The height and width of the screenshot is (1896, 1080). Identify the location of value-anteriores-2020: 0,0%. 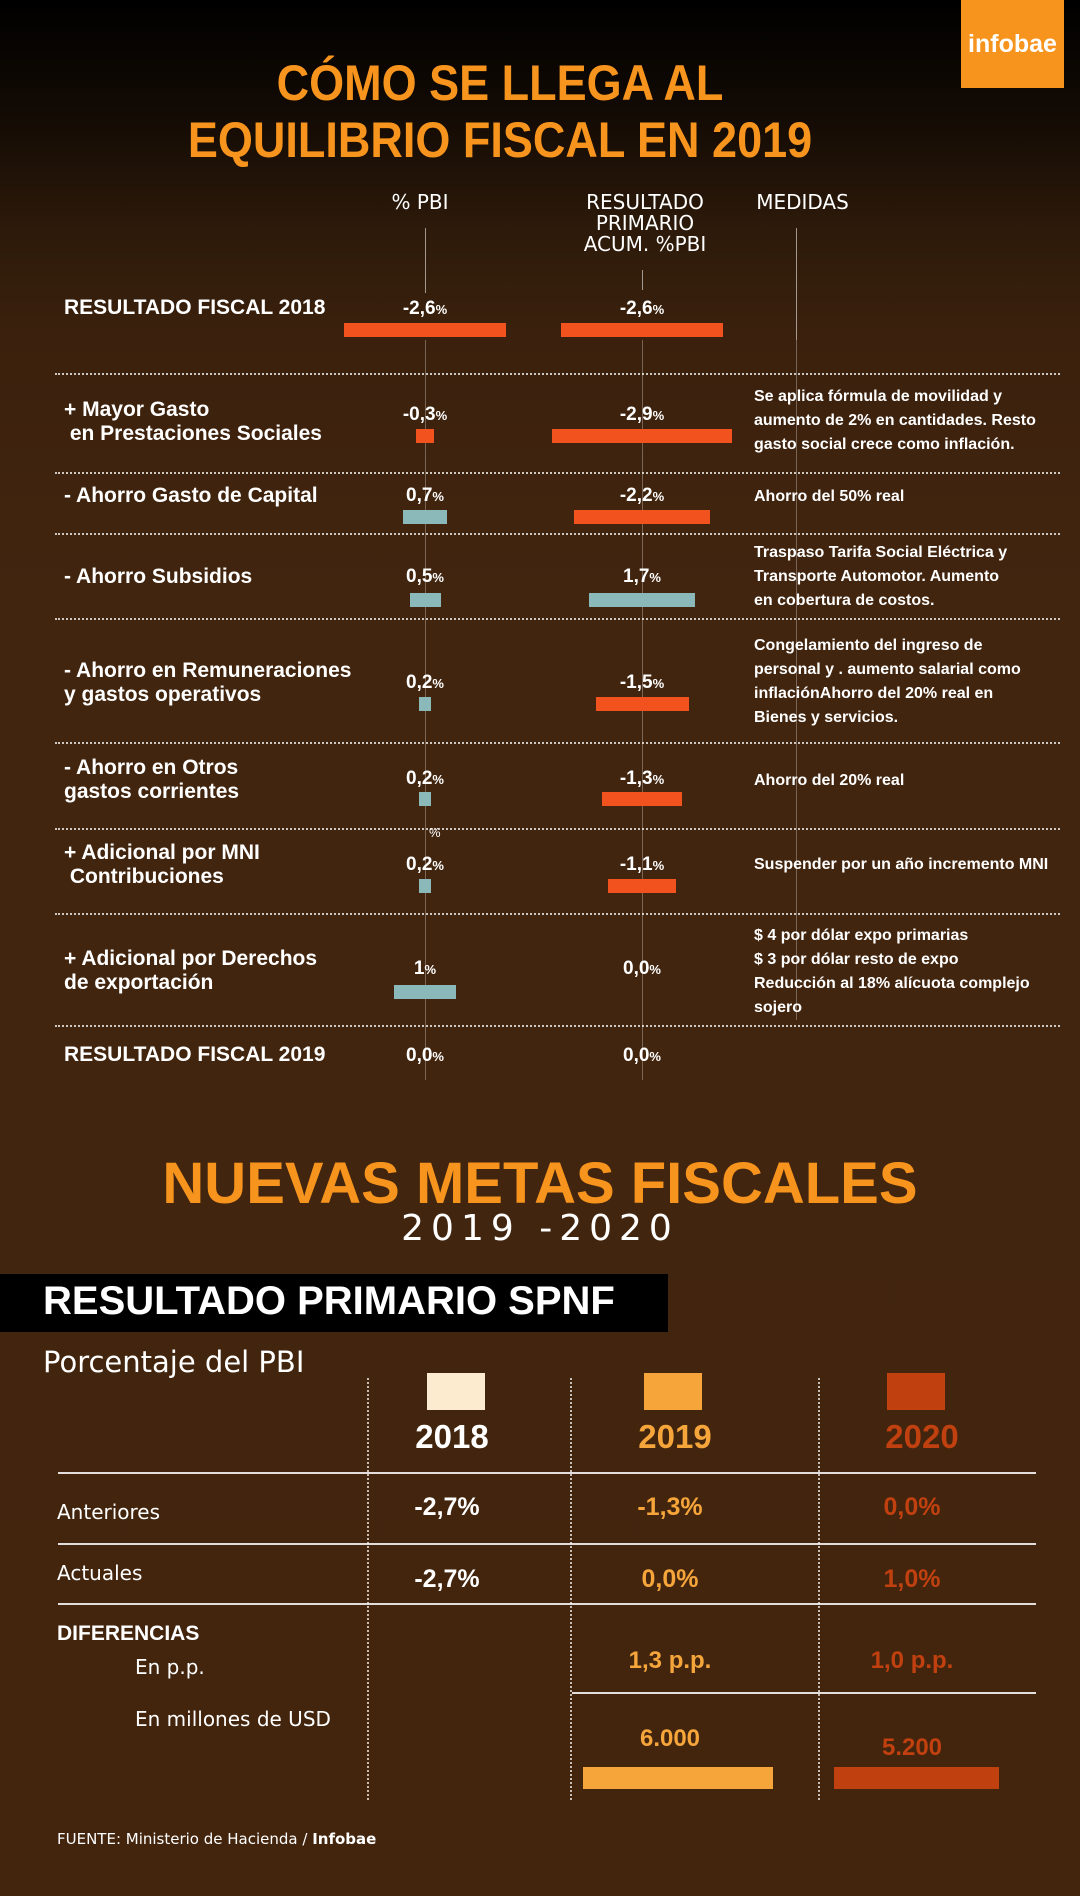
(912, 1507).